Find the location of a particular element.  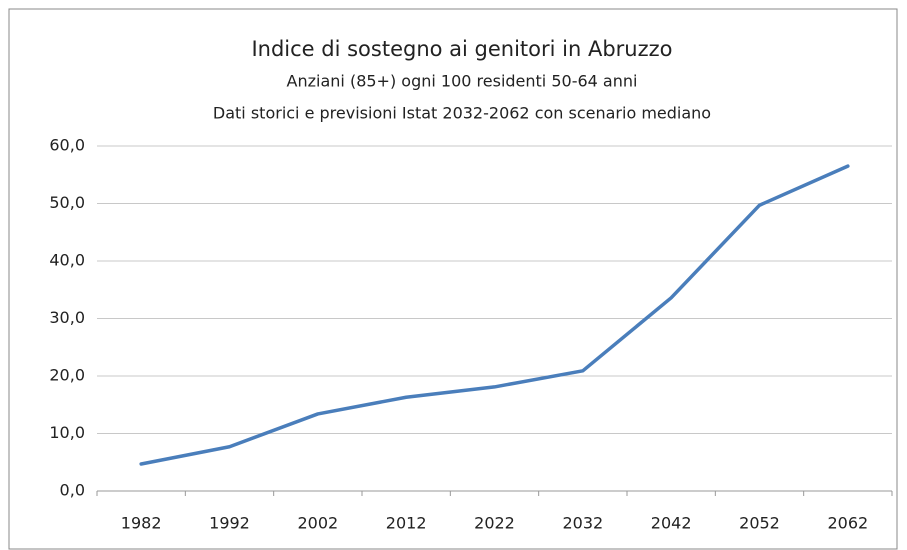

x-tick-label: 2012 is located at coordinates (406, 523).